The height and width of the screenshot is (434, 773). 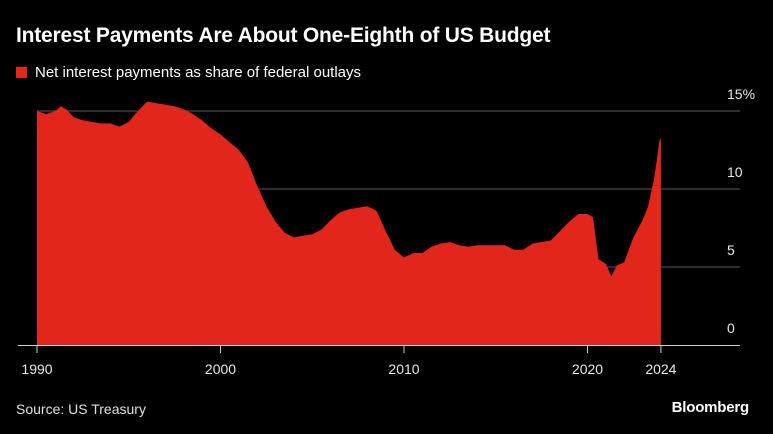 What do you see at coordinates (710, 407) in the screenshot?
I see `bloomberg-logo: Bloomberg` at bounding box center [710, 407].